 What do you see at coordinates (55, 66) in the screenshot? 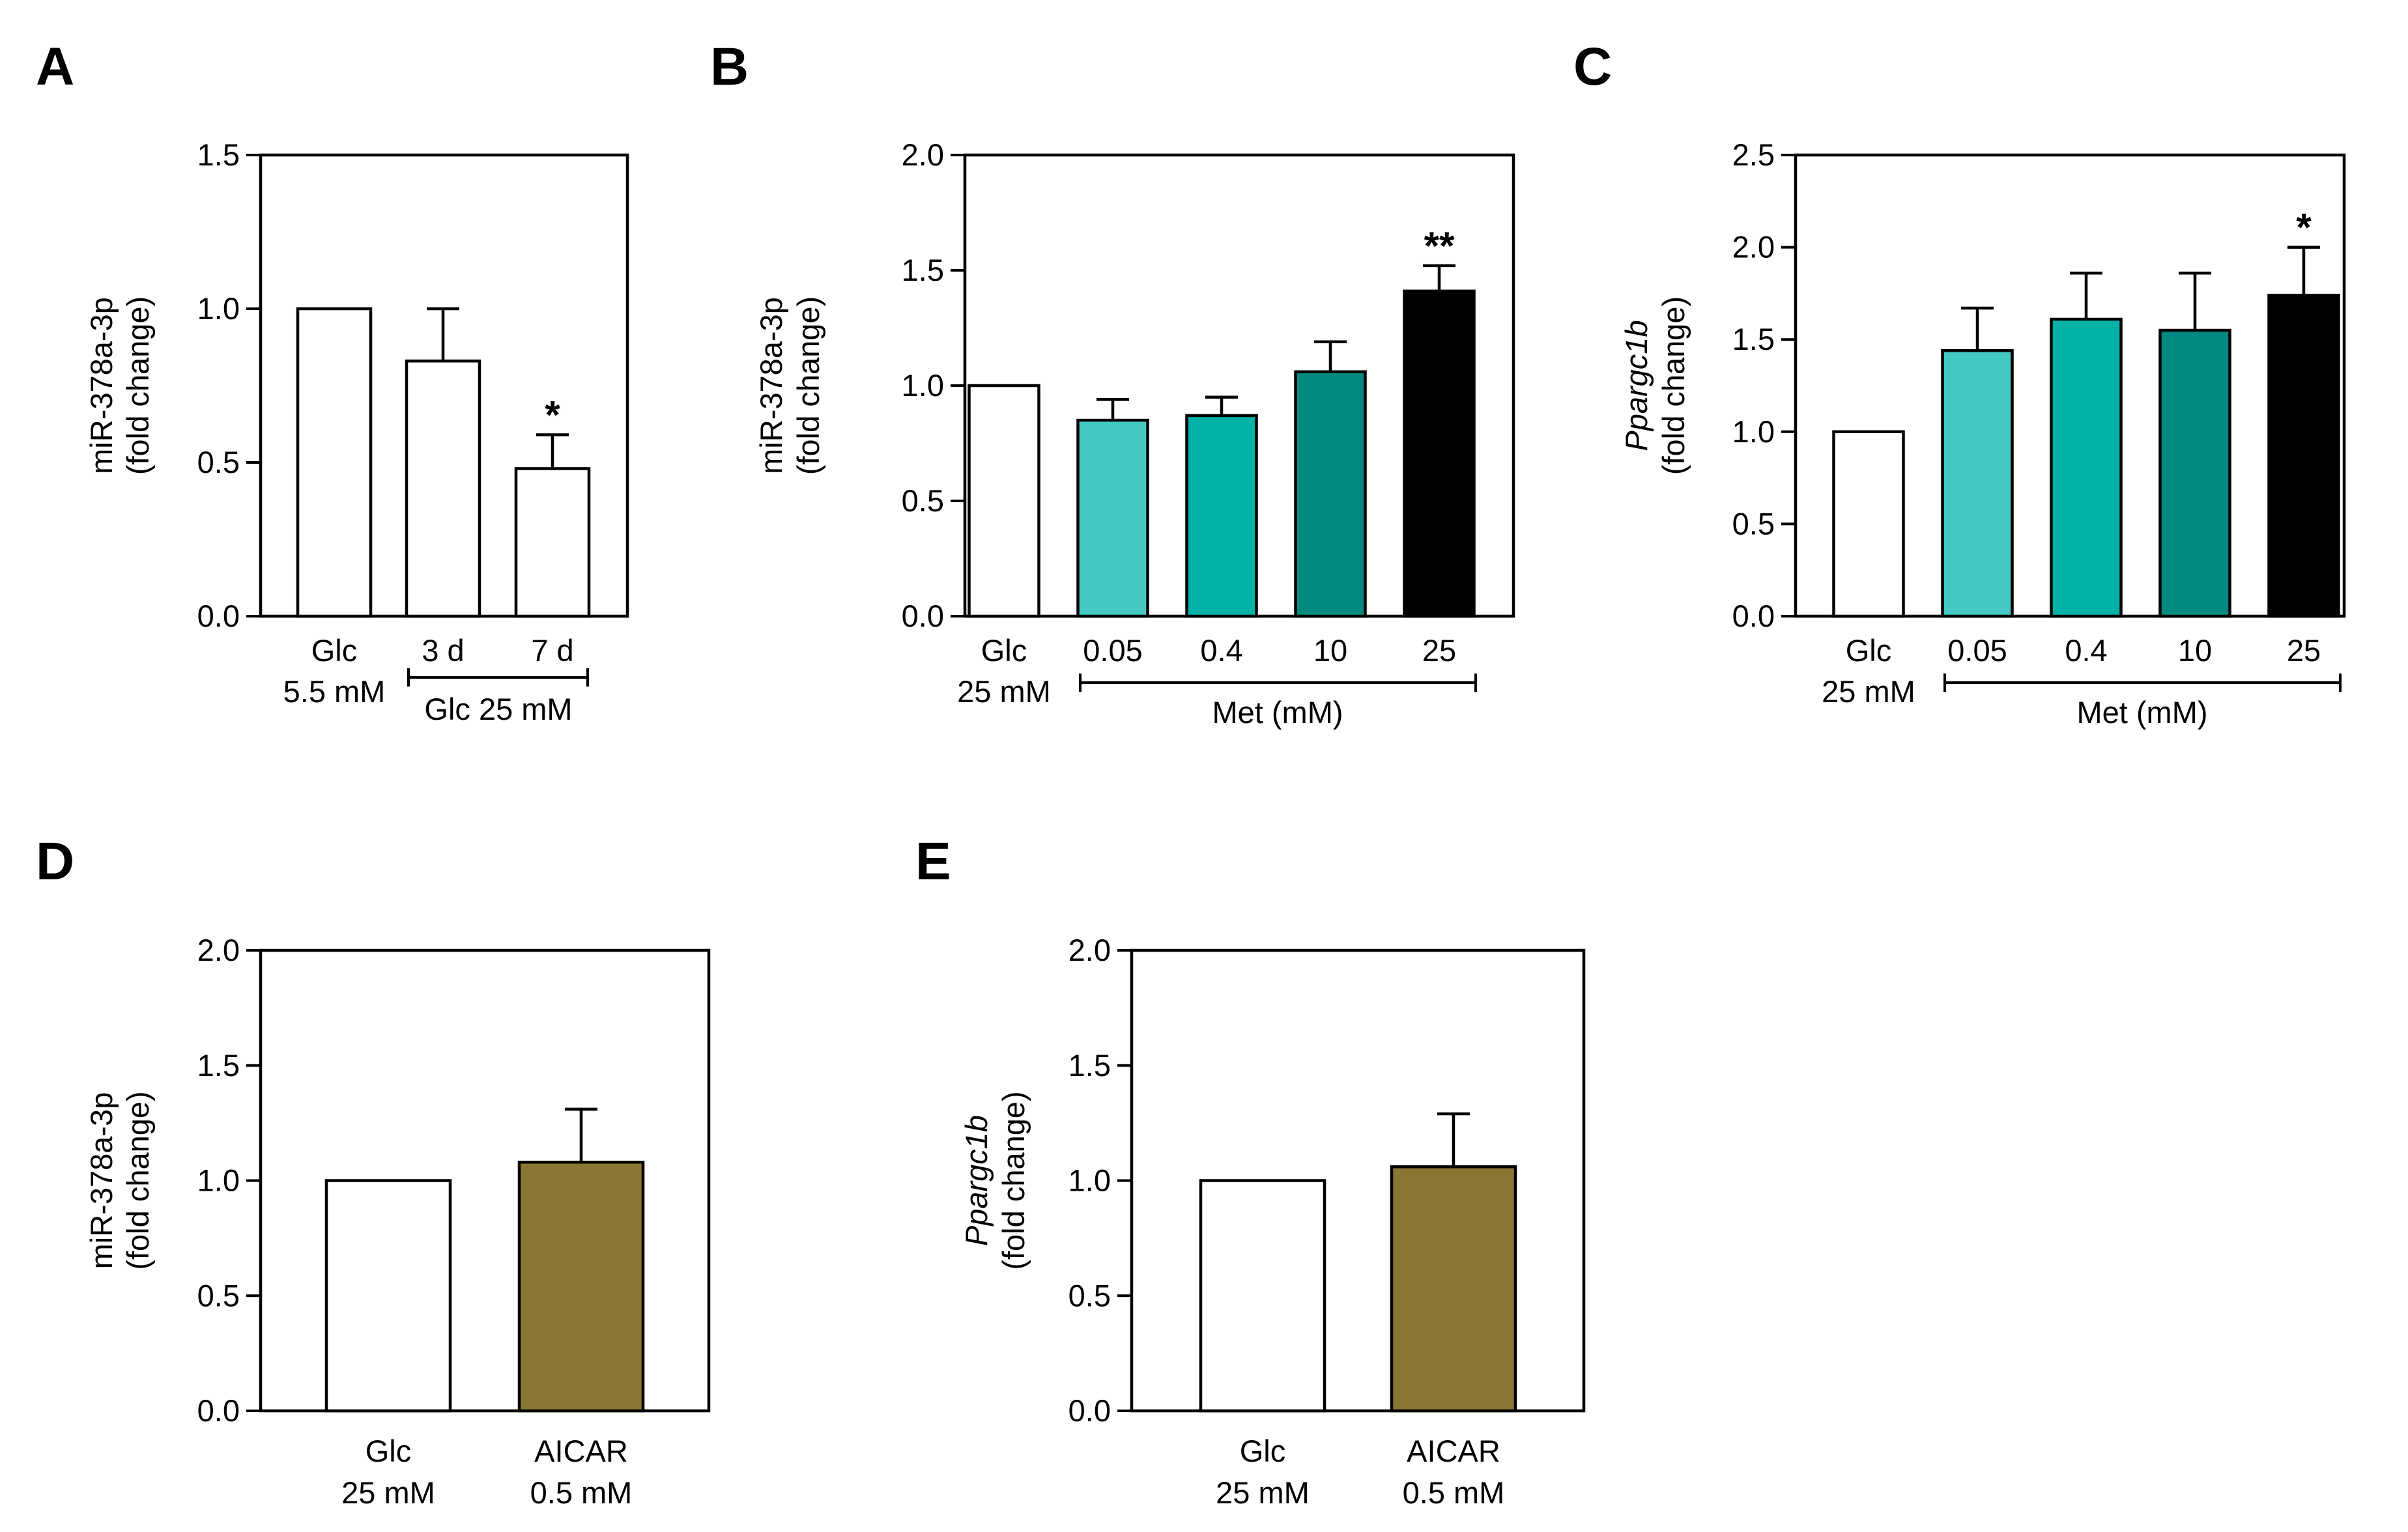
I see `panel-letter: A` at bounding box center [55, 66].